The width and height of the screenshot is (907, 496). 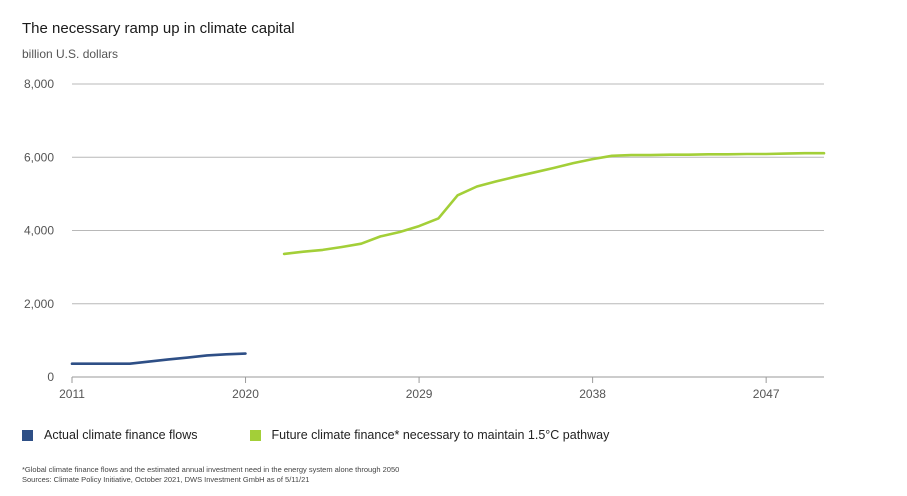 I want to click on y-tick-label-0: 0, so click(x=50, y=377).